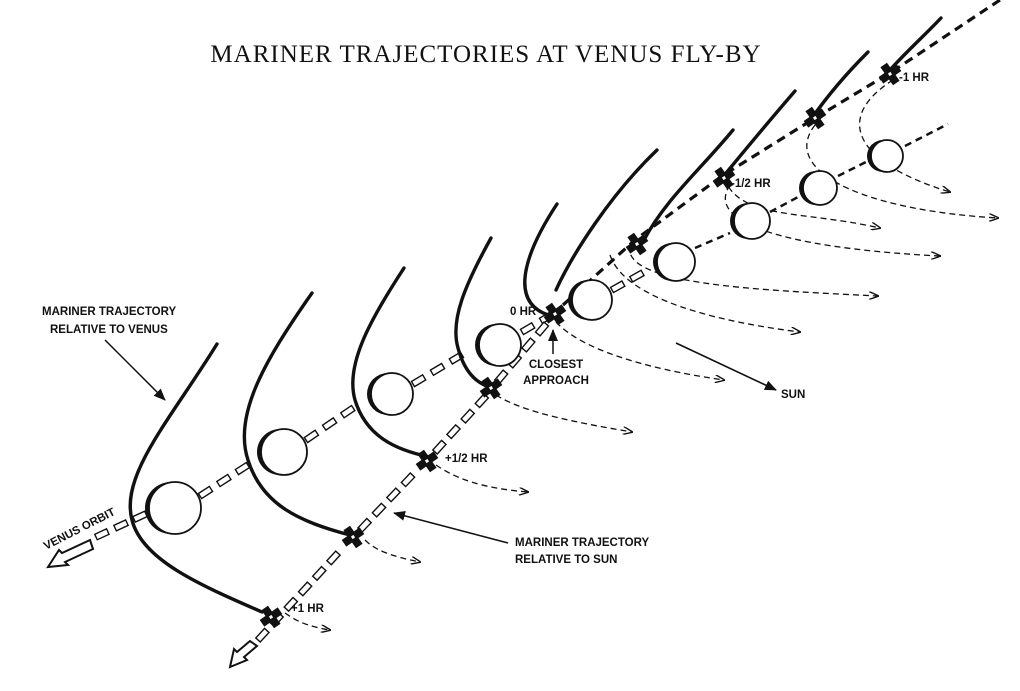  What do you see at coordinates (582, 543) in the screenshot?
I see `sun-relative-label-1: MARINER TRAJECTORY` at bounding box center [582, 543].